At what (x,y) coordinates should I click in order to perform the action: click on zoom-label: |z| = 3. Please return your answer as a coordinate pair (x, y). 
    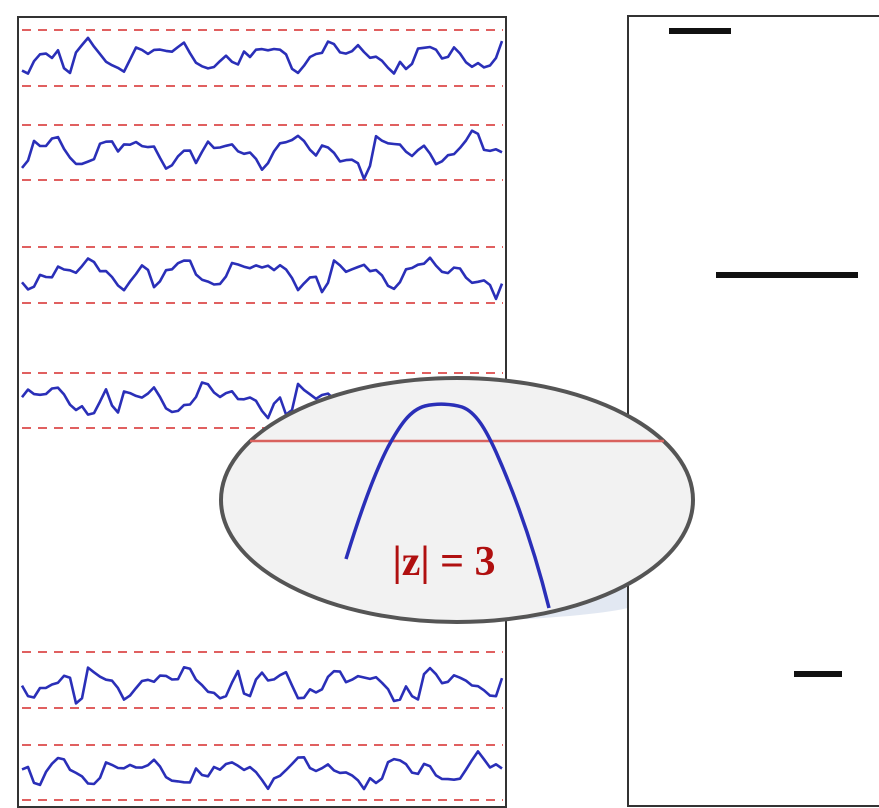
    Looking at the image, I should click on (443, 562).